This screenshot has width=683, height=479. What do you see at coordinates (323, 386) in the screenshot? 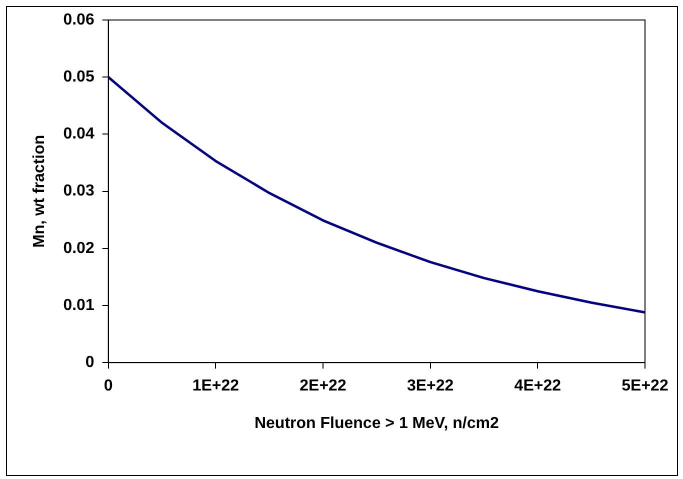
I see `x-tick-label: 2E+22` at bounding box center [323, 386].